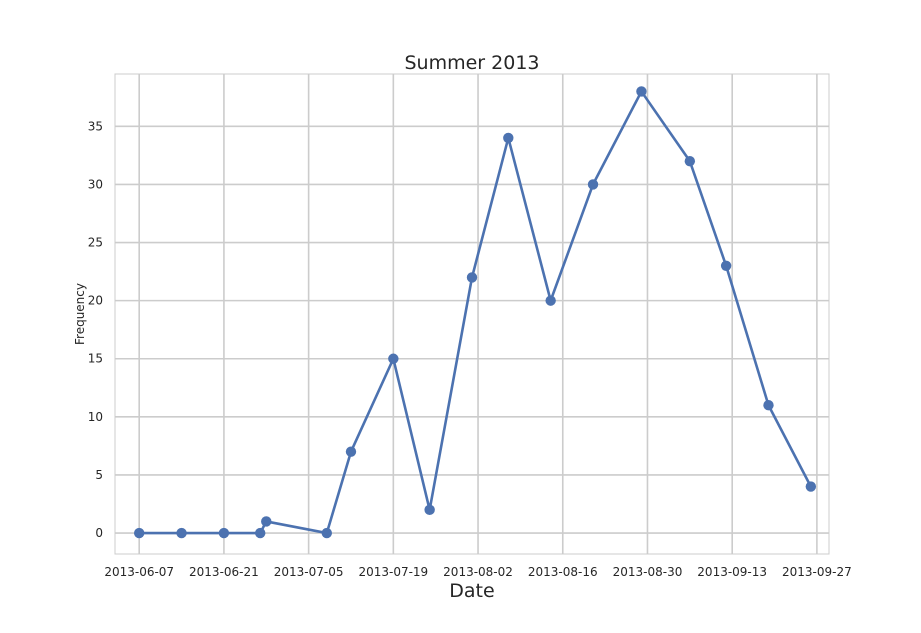 The image size is (921, 633). Describe the element at coordinates (471, 63) in the screenshot. I see `chart-title: Summer 2013` at that location.